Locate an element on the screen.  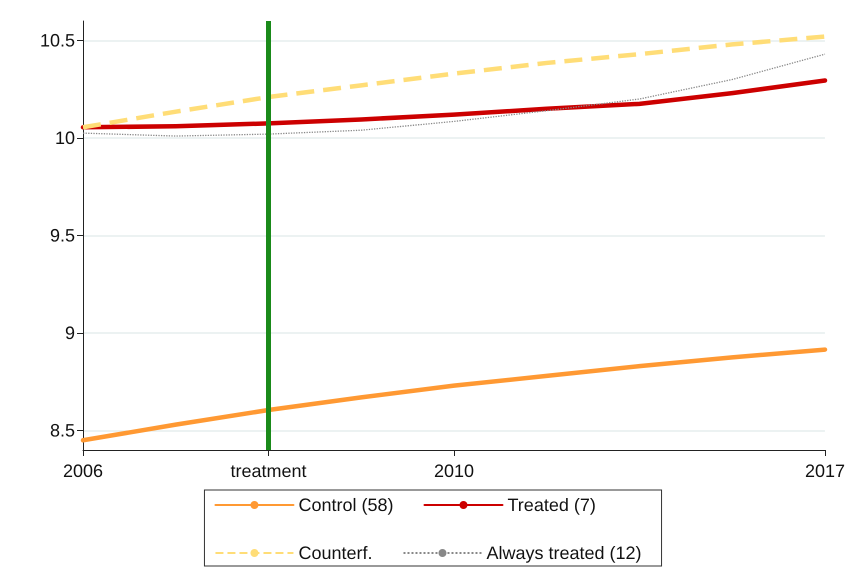
legend-label: Counterf. is located at coordinates (335, 553).